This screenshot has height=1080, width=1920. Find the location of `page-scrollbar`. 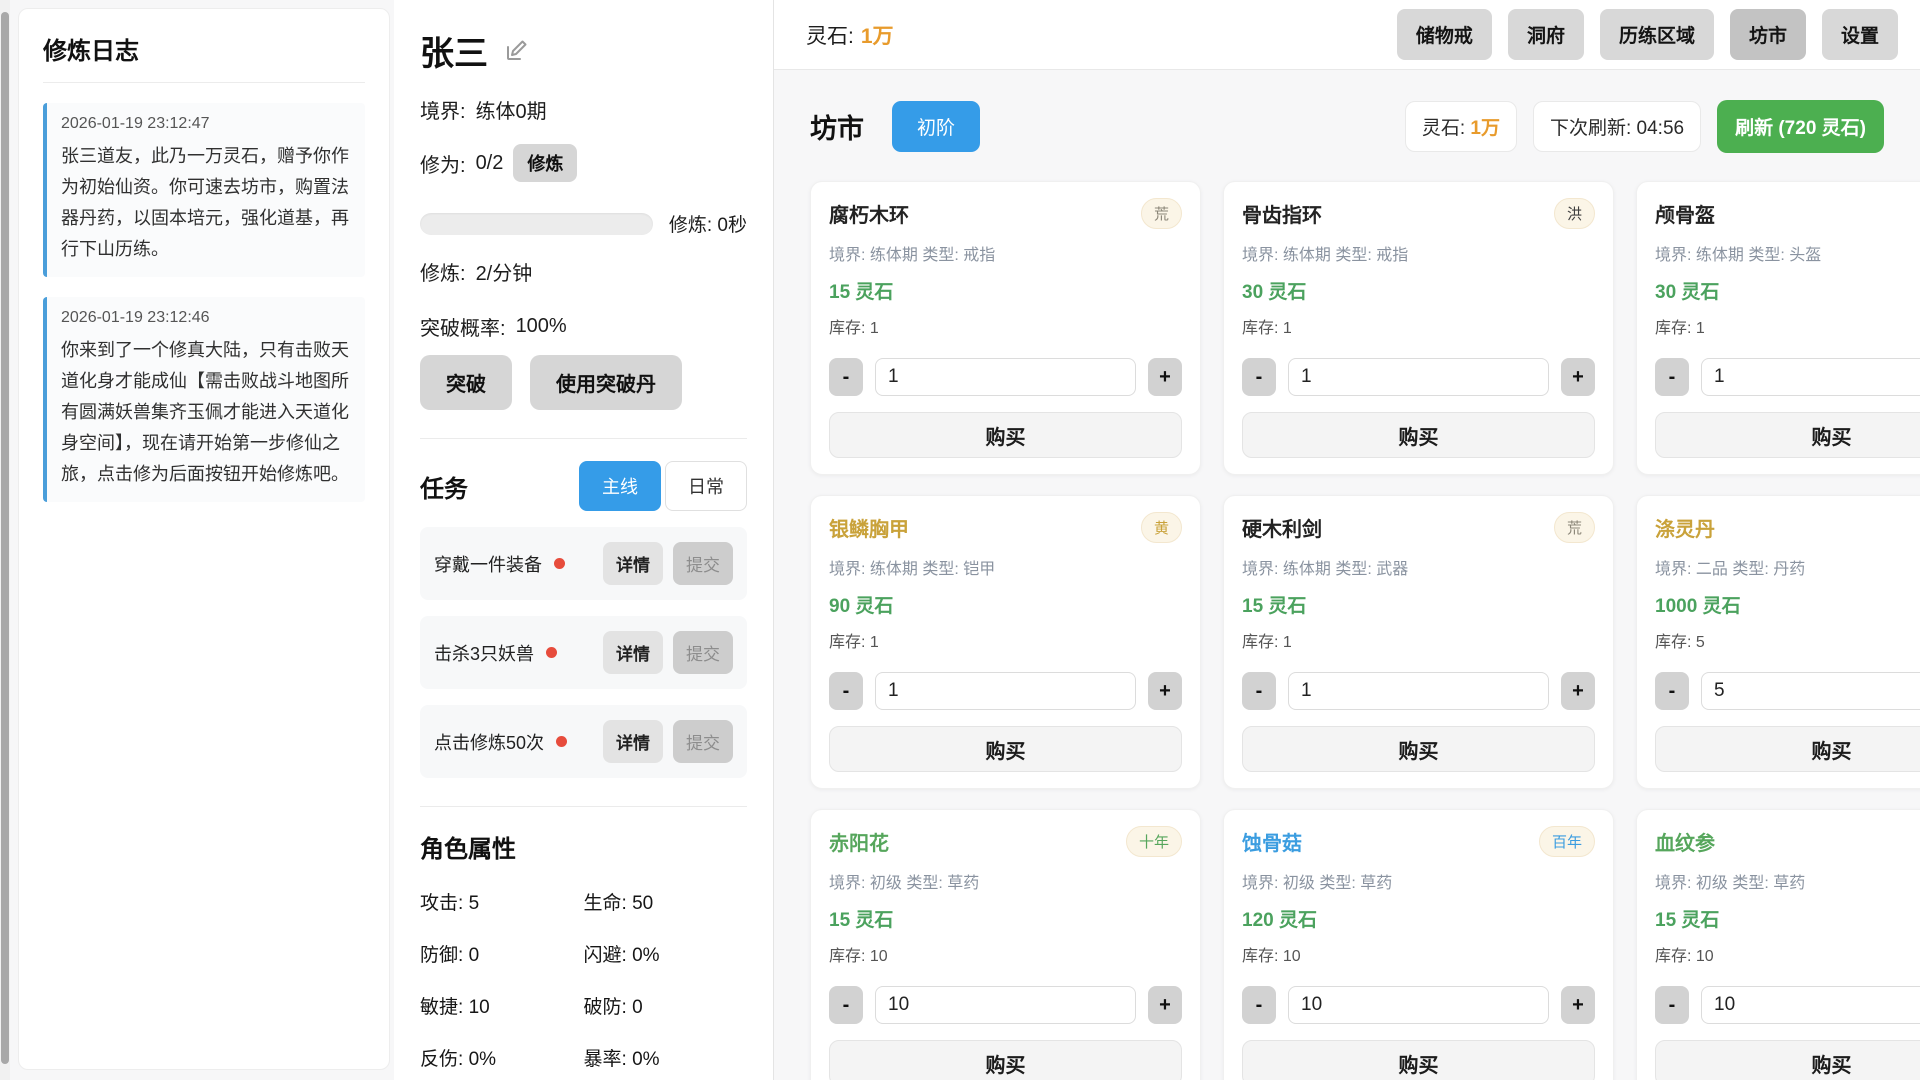

page-scrollbar is located at coordinates (5, 540).